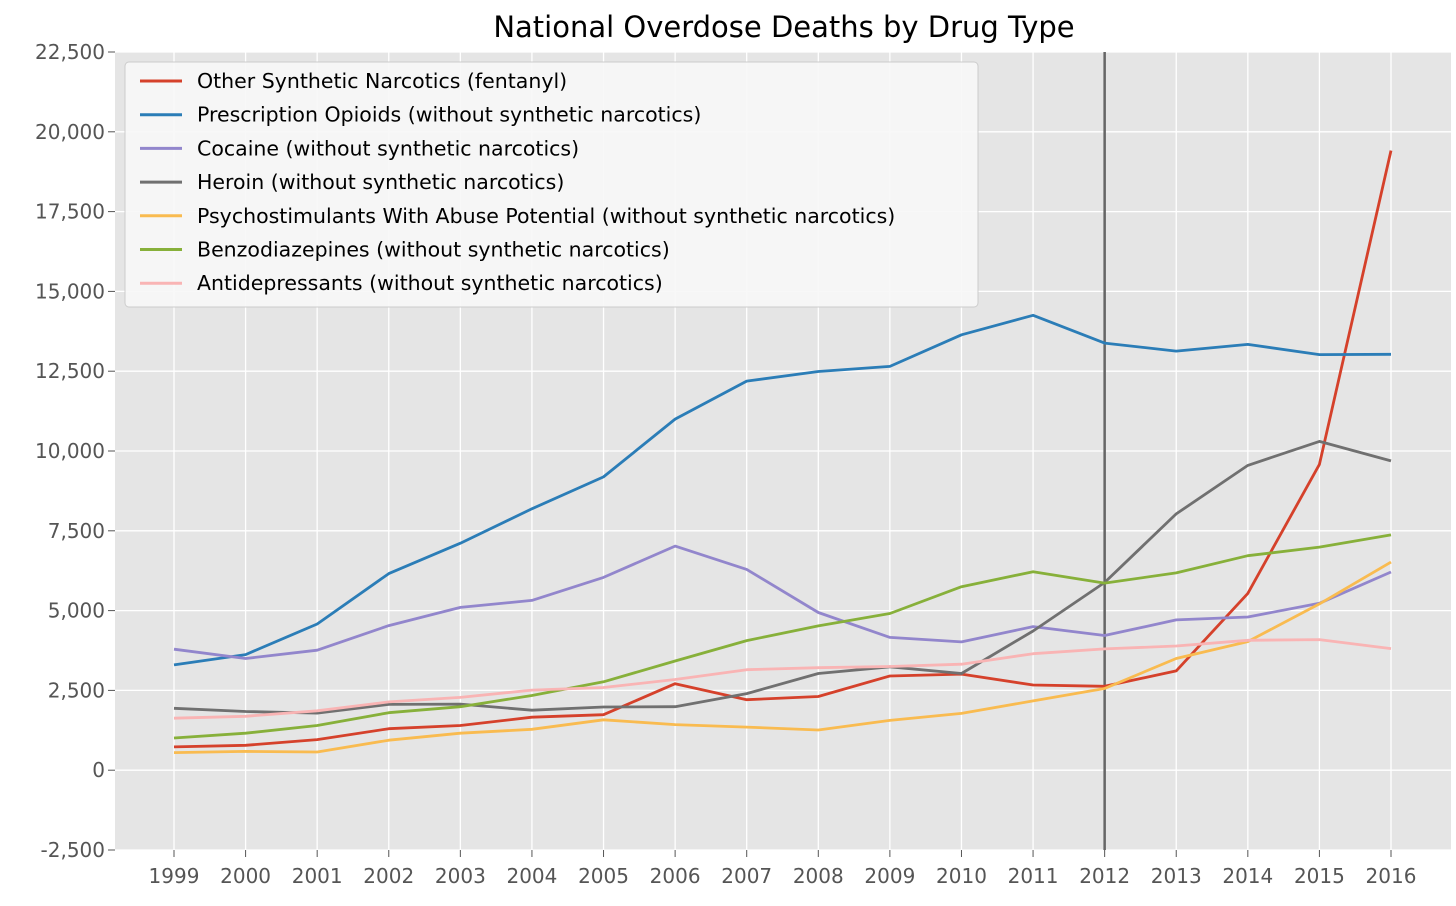 The height and width of the screenshot is (906, 1456). Describe the element at coordinates (1319, 876) in the screenshot. I see `x-tick-label: 2015` at that location.